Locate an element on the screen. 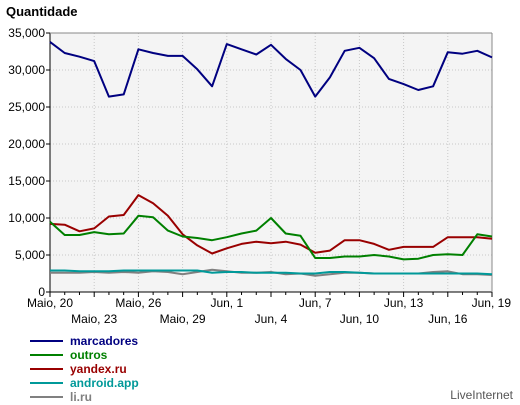 Image resolution: width=520 pixels, height=405 pixels. legend-label: marcadores is located at coordinates (104, 341).